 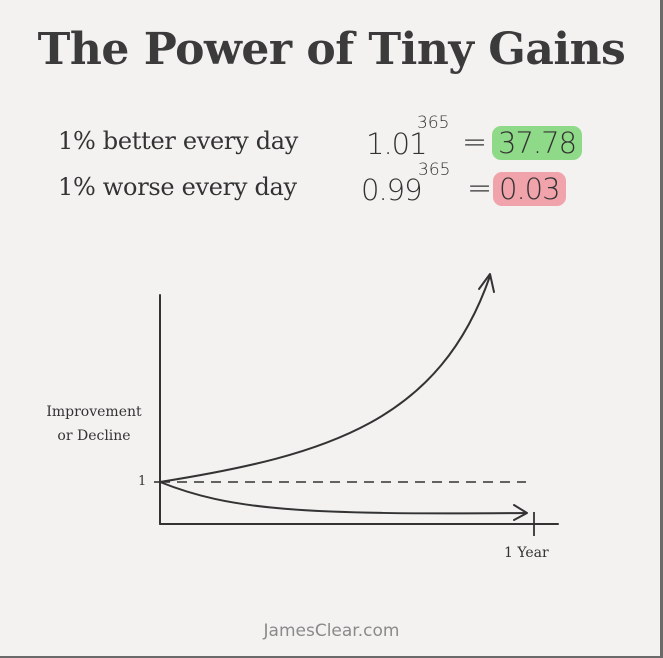 What do you see at coordinates (433, 123) in the screenshot?
I see `statement-better-exponent: 365` at bounding box center [433, 123].